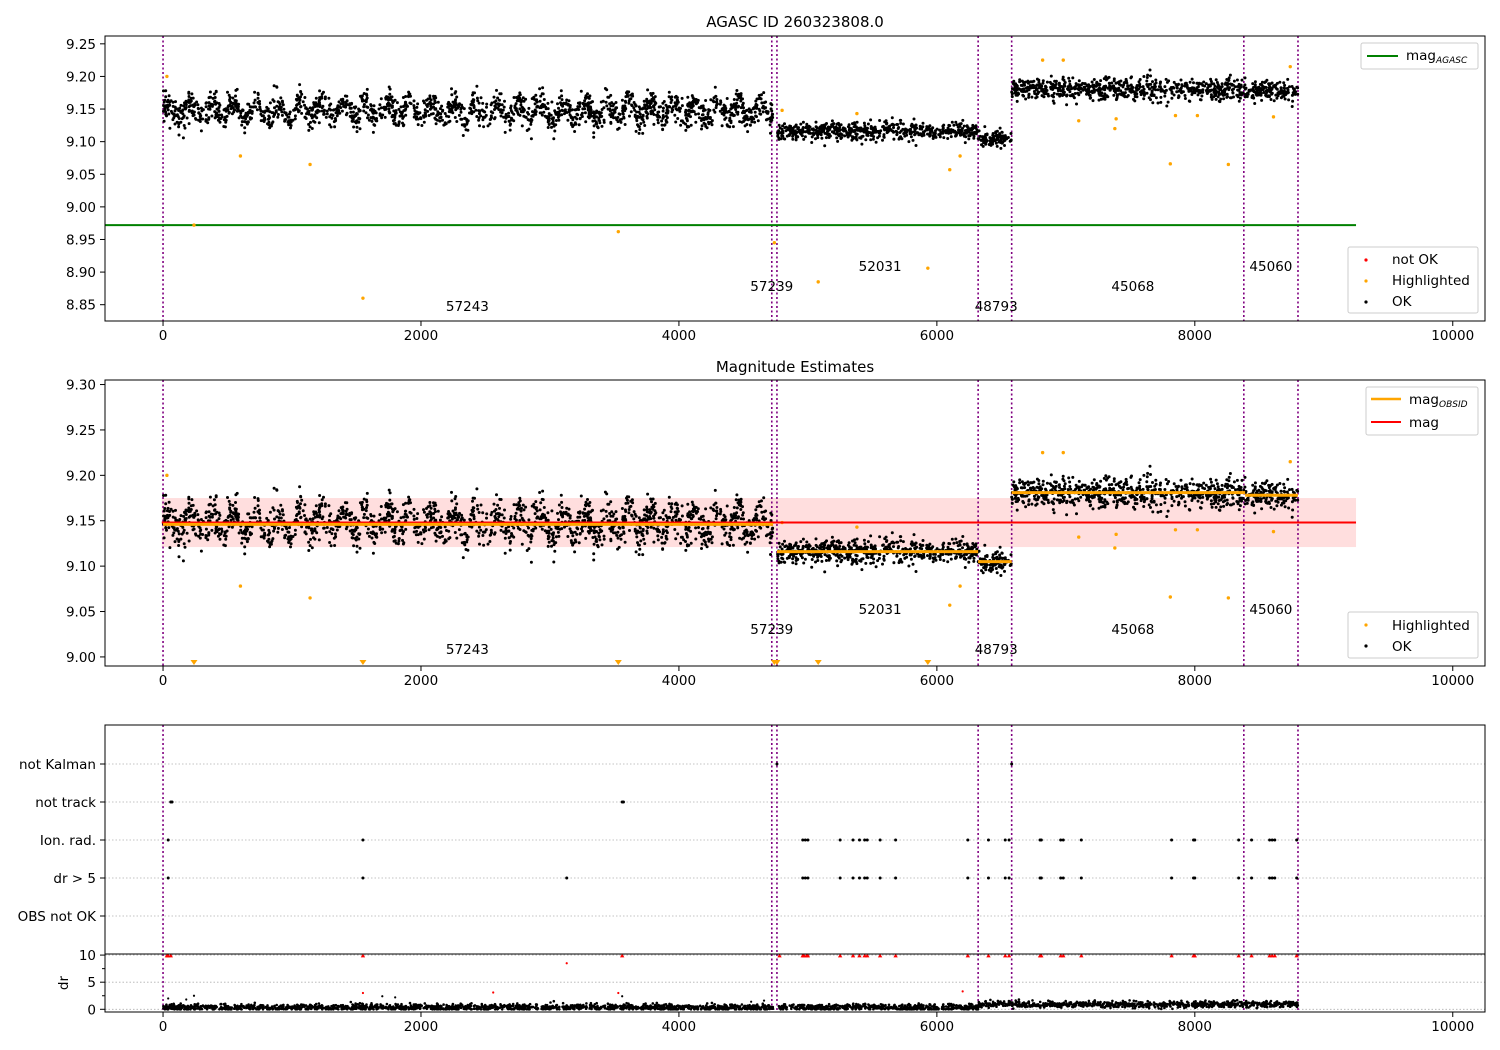 The width and height of the screenshot is (1500, 1050). What do you see at coordinates (81, 240) in the screenshot?
I see `y-tick-label: 8.95` at bounding box center [81, 240].